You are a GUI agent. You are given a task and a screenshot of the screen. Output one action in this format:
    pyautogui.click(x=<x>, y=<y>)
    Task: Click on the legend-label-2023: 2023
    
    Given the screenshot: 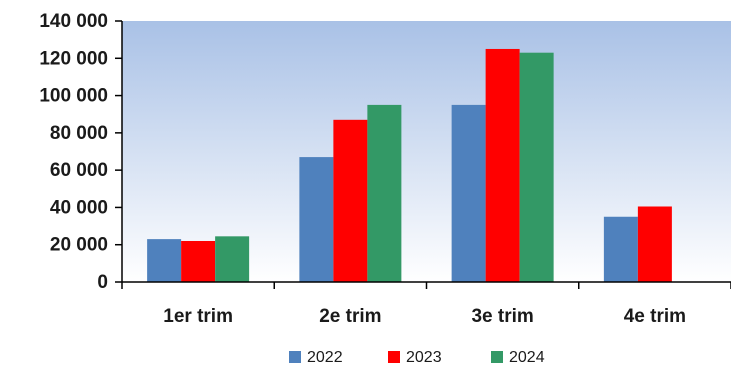 What is the action you would take?
    pyautogui.click(x=424, y=357)
    